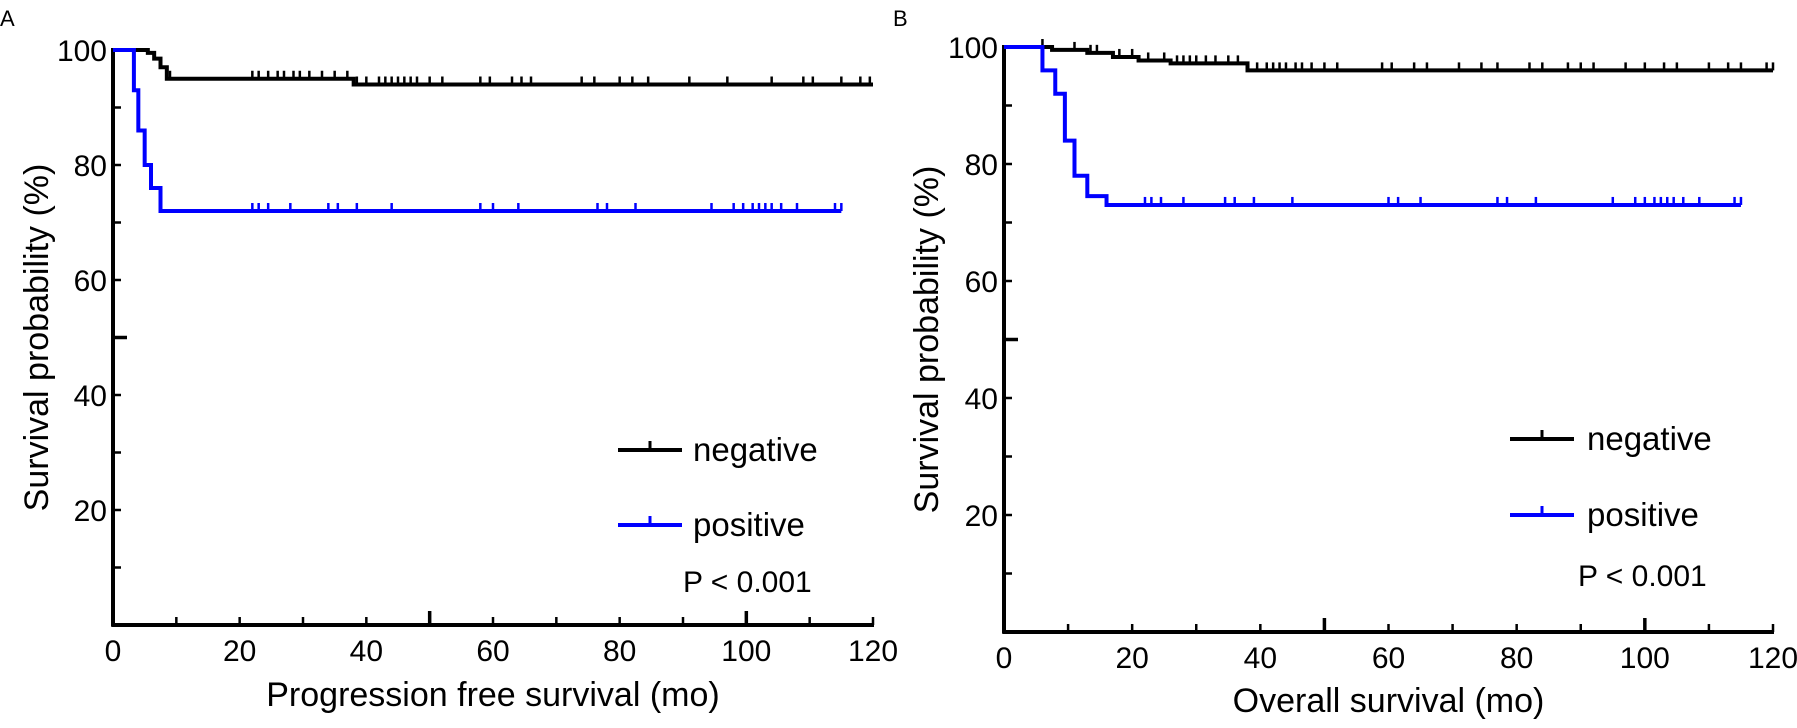 The height and width of the screenshot is (728, 1797). What do you see at coordinates (7, 18) in the screenshot?
I see `panel-letter: A` at bounding box center [7, 18].